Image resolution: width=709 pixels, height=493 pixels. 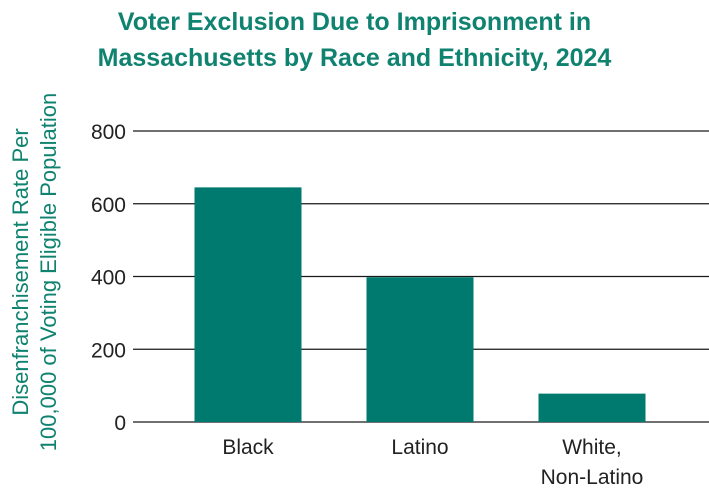 I want to click on y-tick-label: 800, so click(x=108, y=132).